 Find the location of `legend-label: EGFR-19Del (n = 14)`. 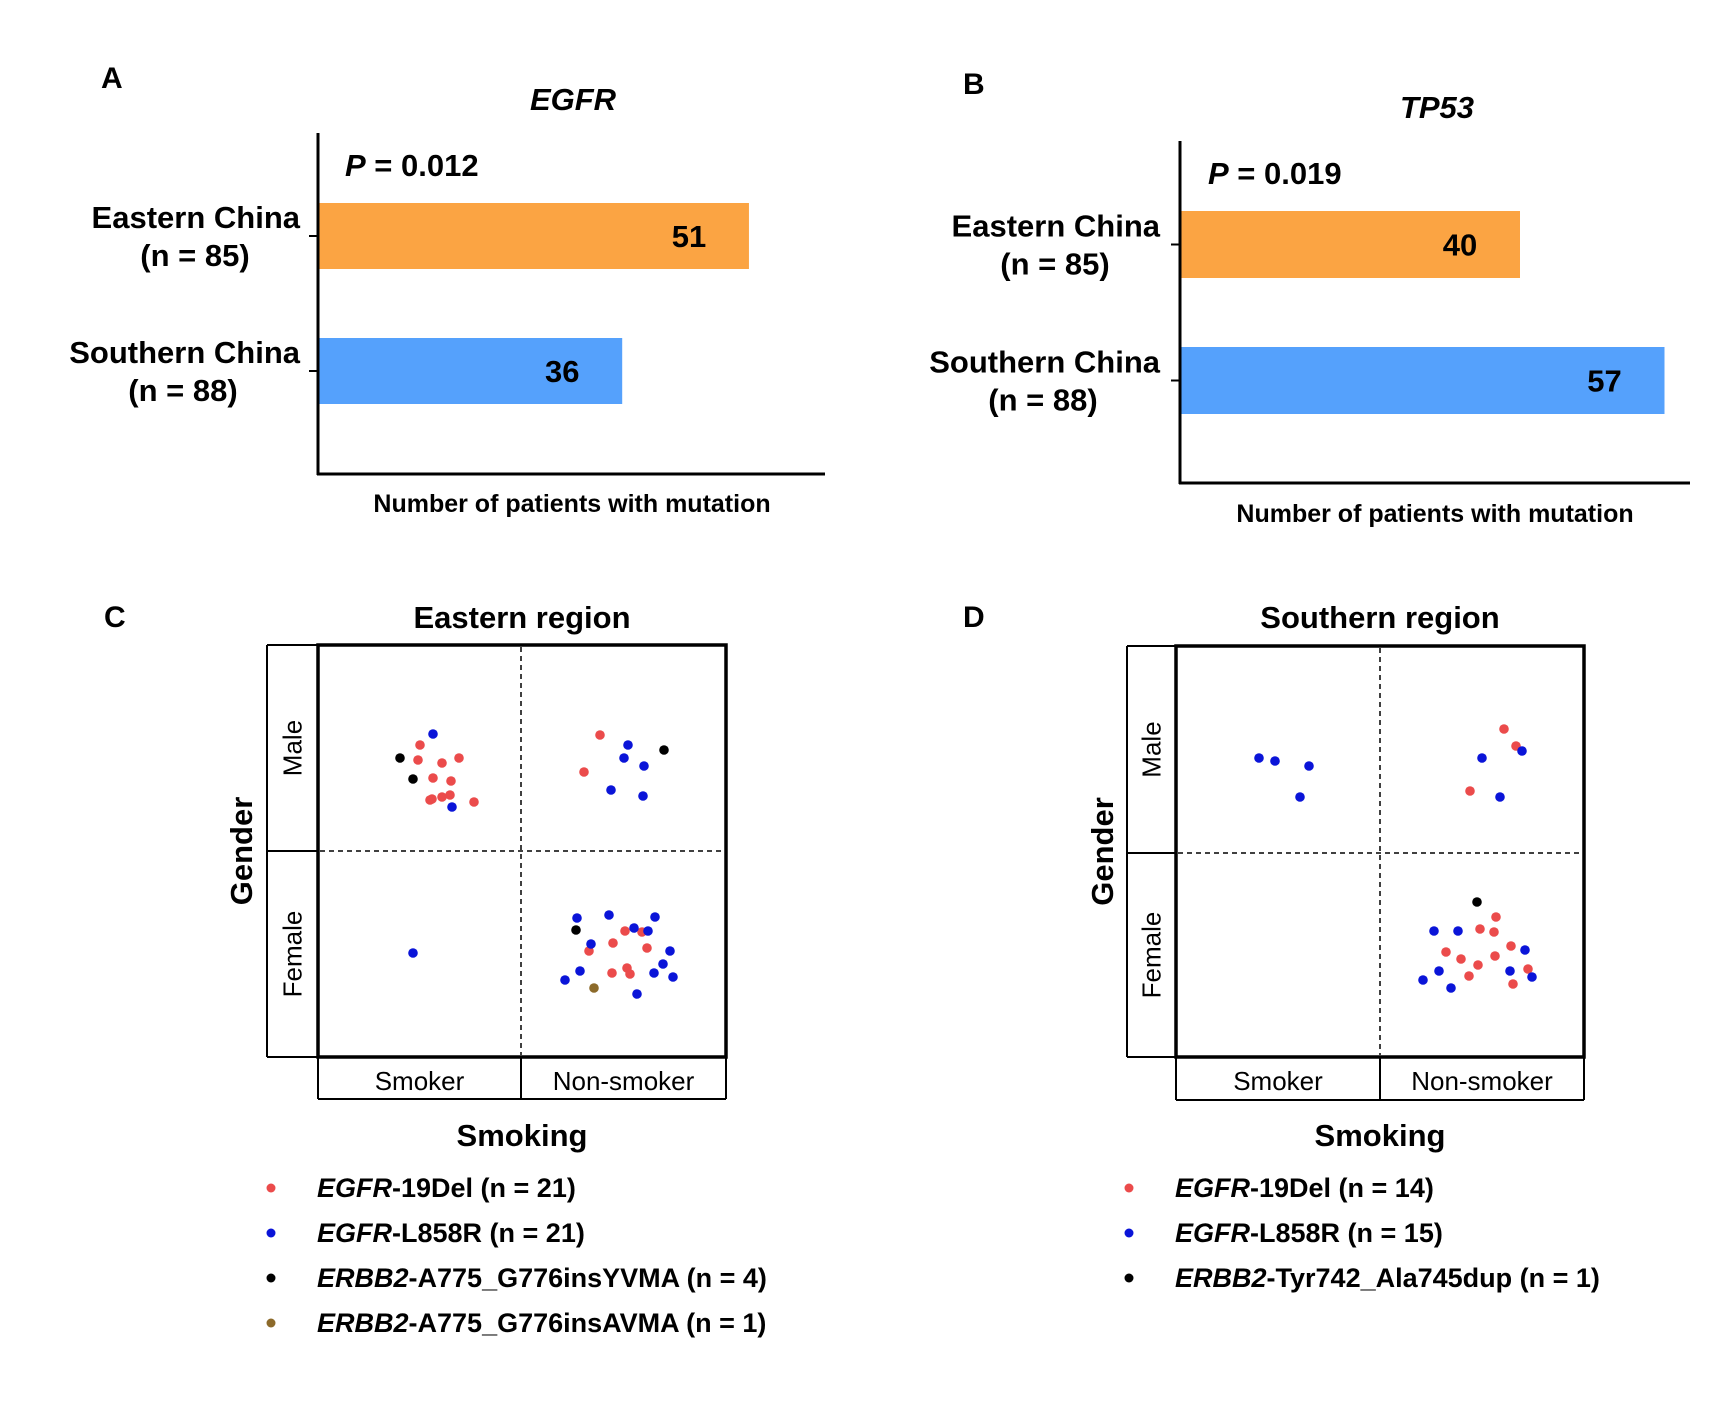

legend-label: EGFR-19Del (n = 14) is located at coordinates (1304, 1188).